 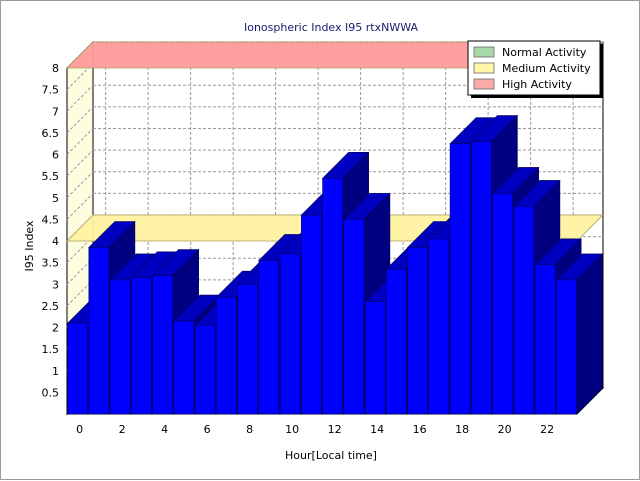 What do you see at coordinates (420, 429) in the screenshot?
I see `x-tick-label: 16` at bounding box center [420, 429].